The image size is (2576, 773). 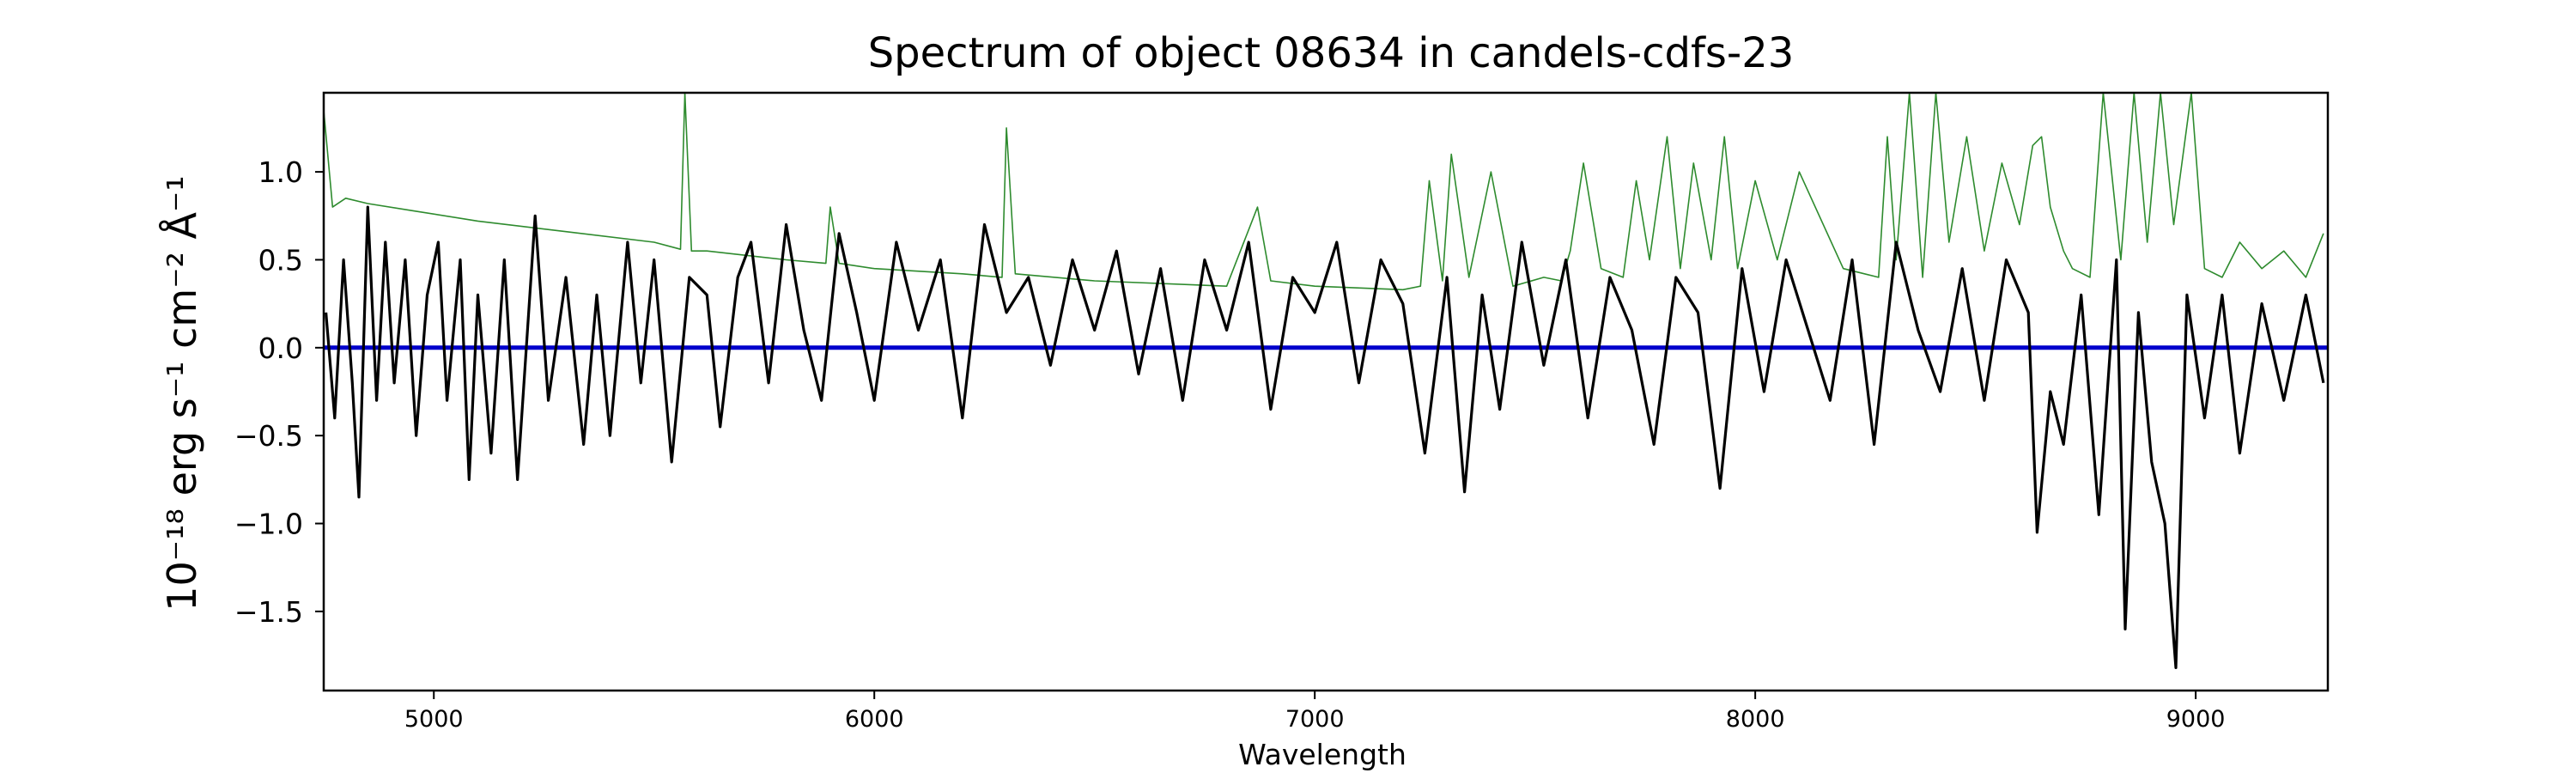 I want to click on y-tick-label: 1.0, so click(x=280, y=172).